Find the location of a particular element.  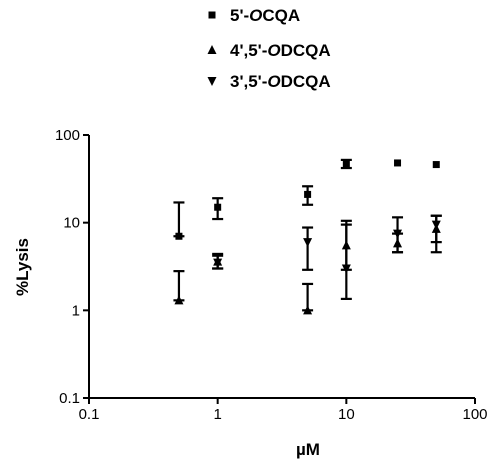

x-tick-label: 100 is located at coordinates (474, 414).